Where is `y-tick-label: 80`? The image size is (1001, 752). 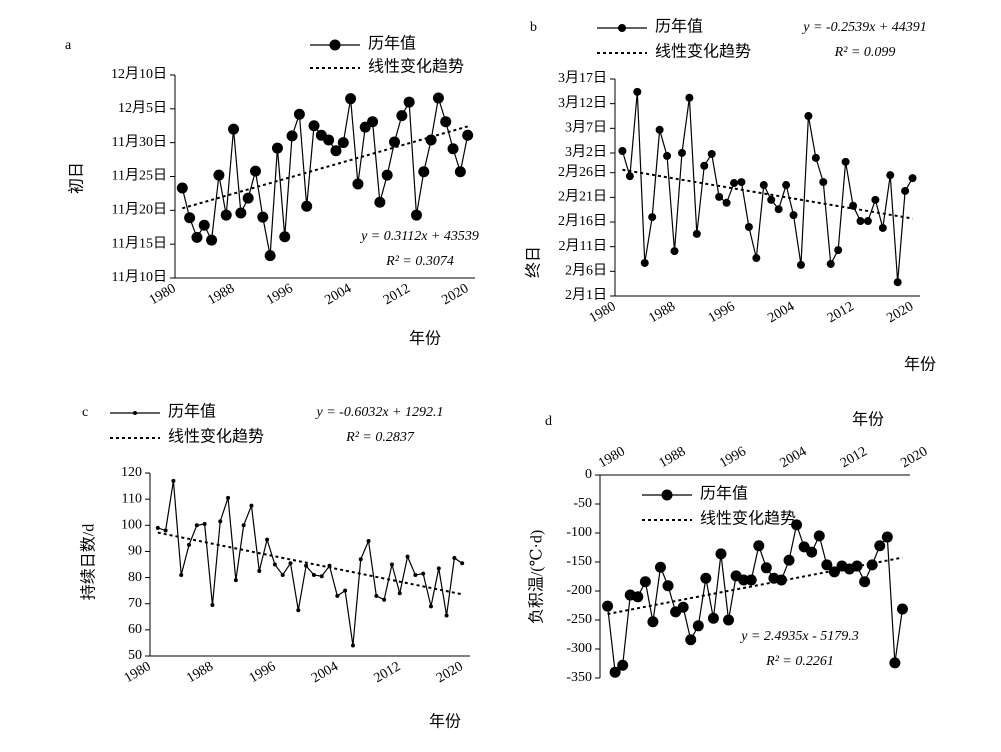
y-tick-label: 80 is located at coordinates (135, 577).